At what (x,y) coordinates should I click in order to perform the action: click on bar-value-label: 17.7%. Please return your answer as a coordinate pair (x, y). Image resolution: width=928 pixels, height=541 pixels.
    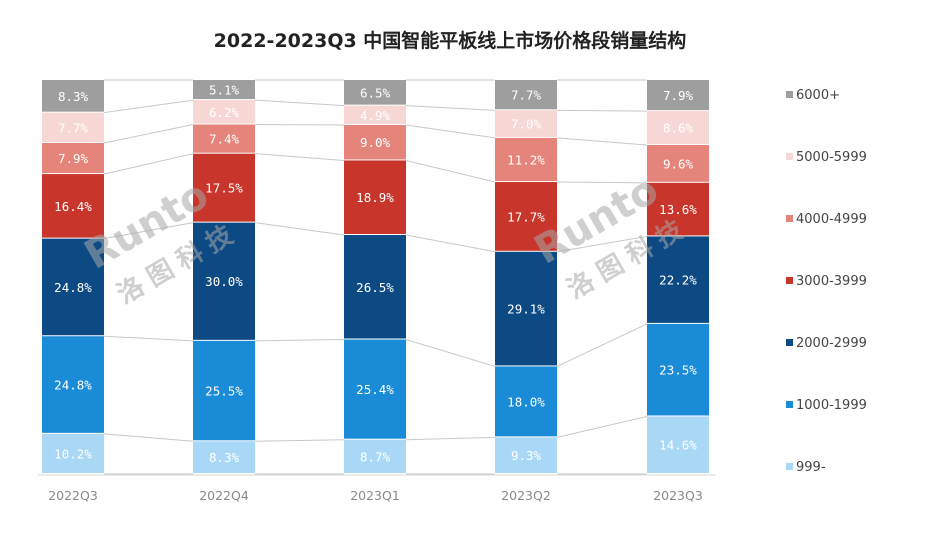
    Looking at the image, I should click on (526, 216).